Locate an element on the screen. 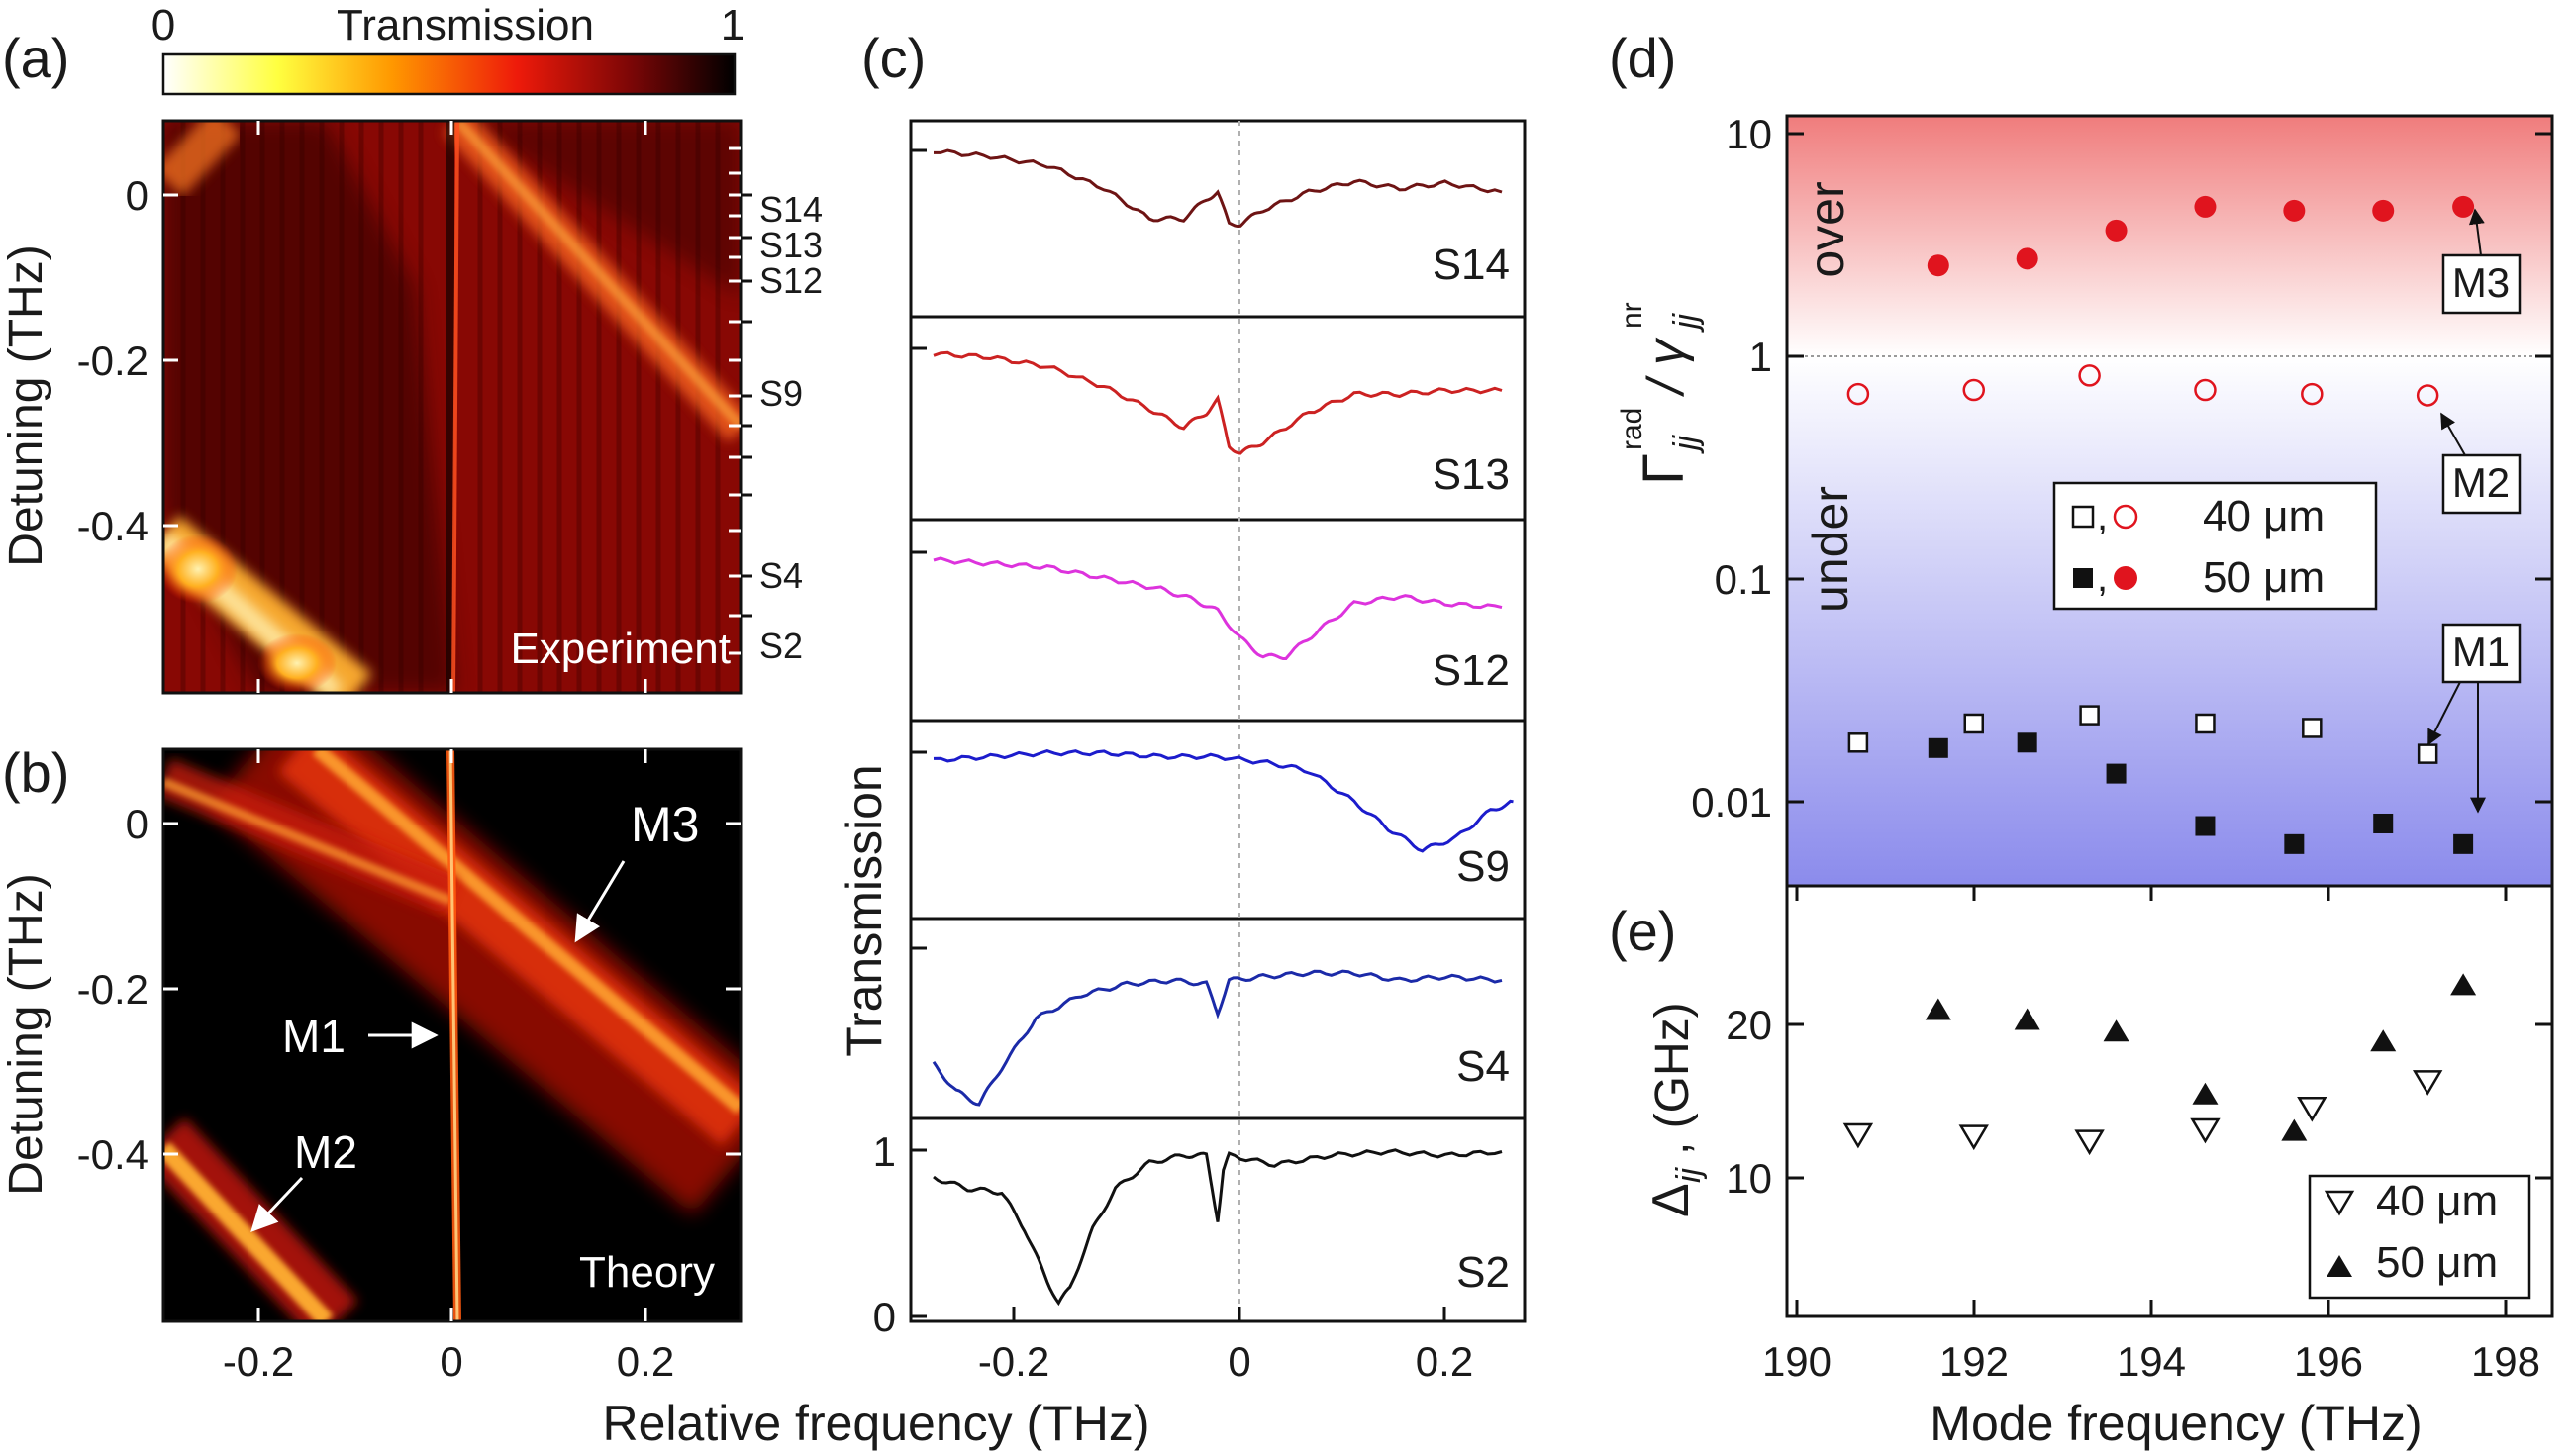  d-ylabel-div: / γ is located at coordinates (1666, 367).